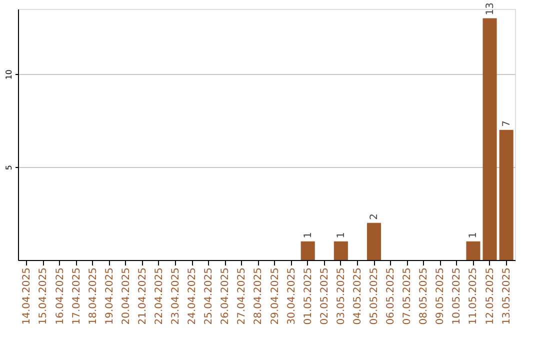 This screenshot has height=340, width=540. I want to click on x-tick-label: 04.05.2025, so click(358, 296).